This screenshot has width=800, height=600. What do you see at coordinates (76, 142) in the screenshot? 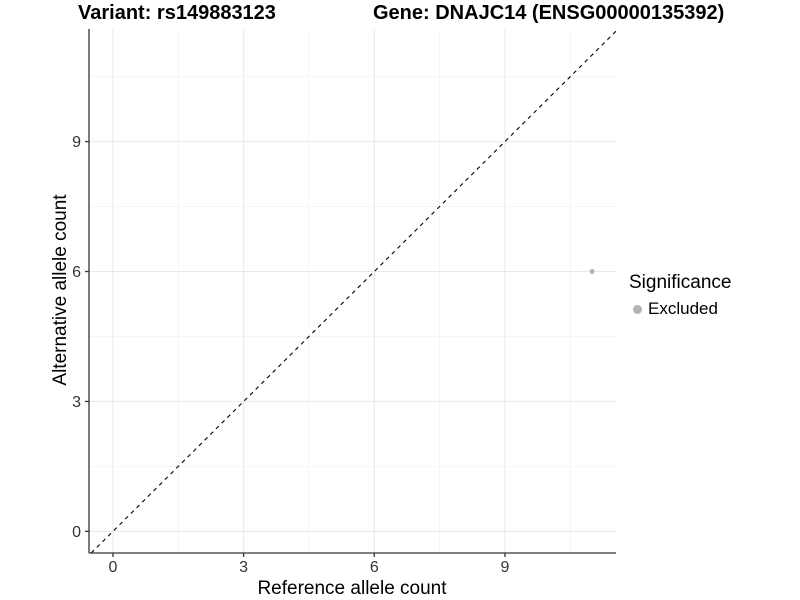
I see `y-tick-label: 9` at bounding box center [76, 142].